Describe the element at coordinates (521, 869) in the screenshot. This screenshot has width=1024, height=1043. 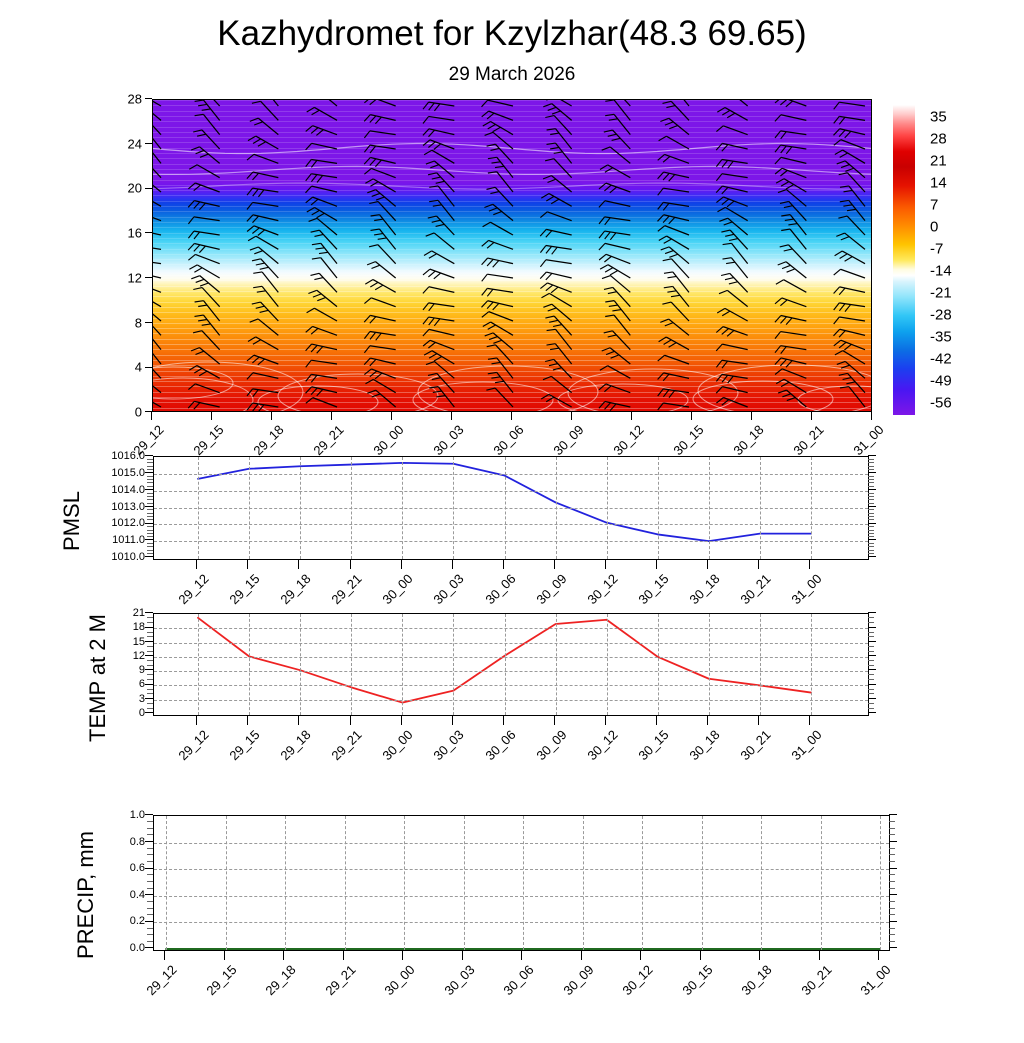
I see `gridline-horizontal` at that location.